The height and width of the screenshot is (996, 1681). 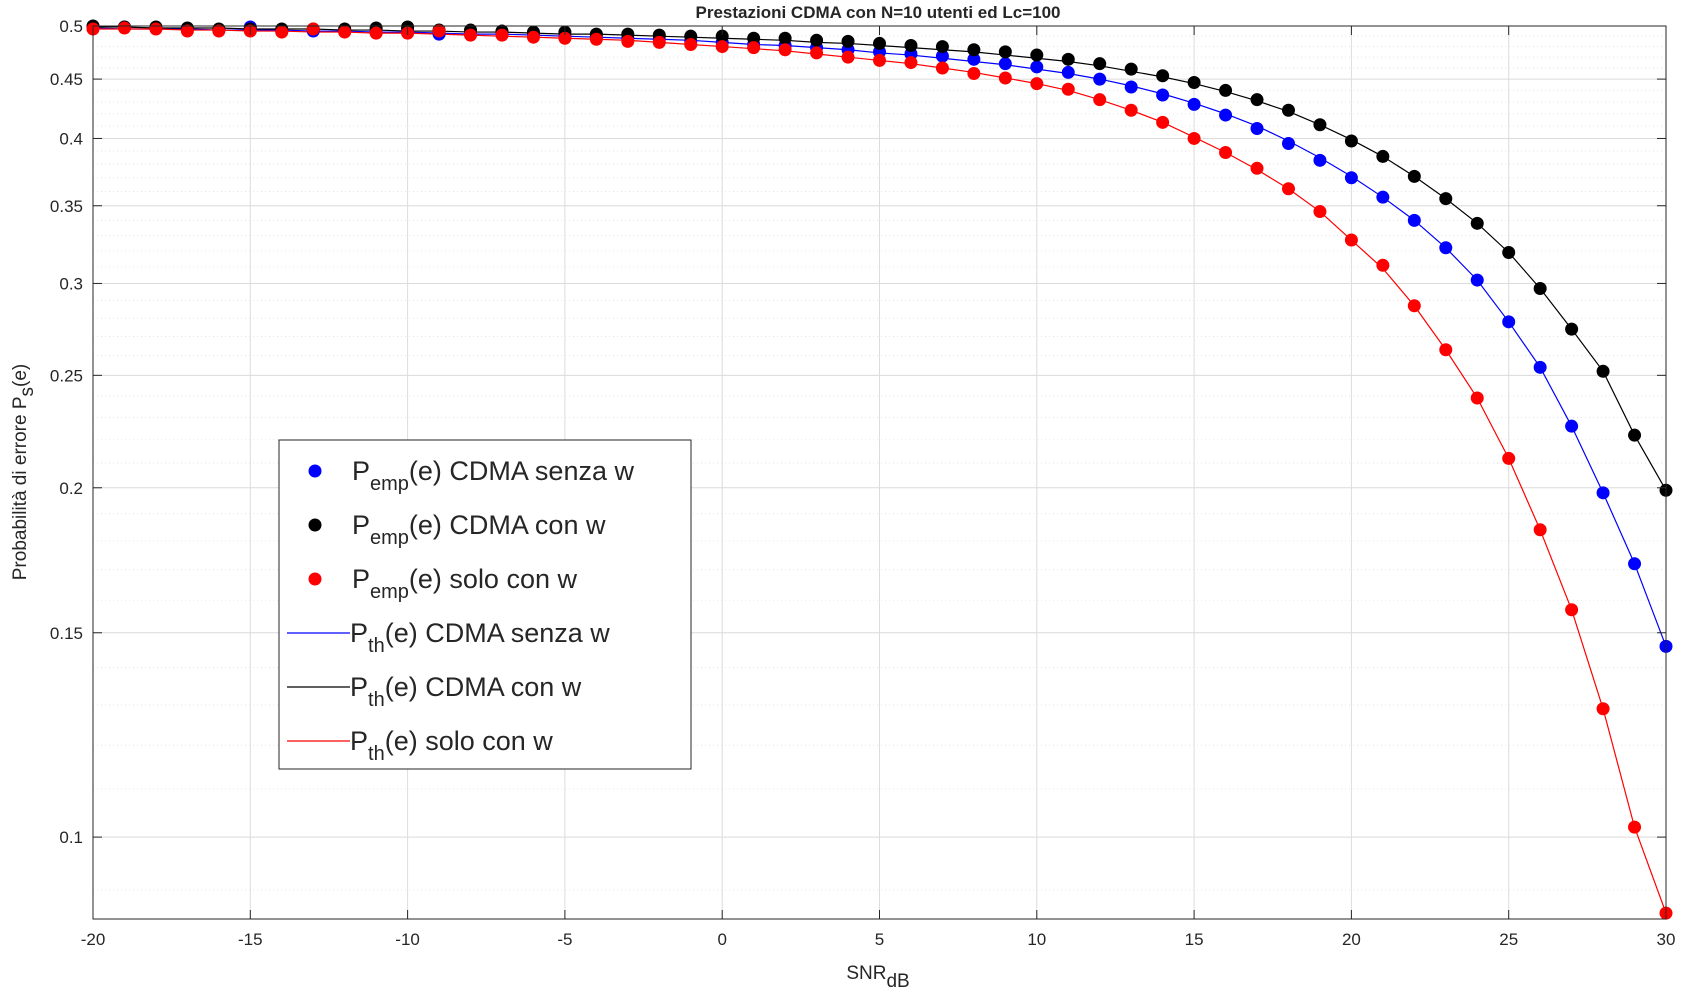 I want to click on legend-box, so click(x=485, y=604).